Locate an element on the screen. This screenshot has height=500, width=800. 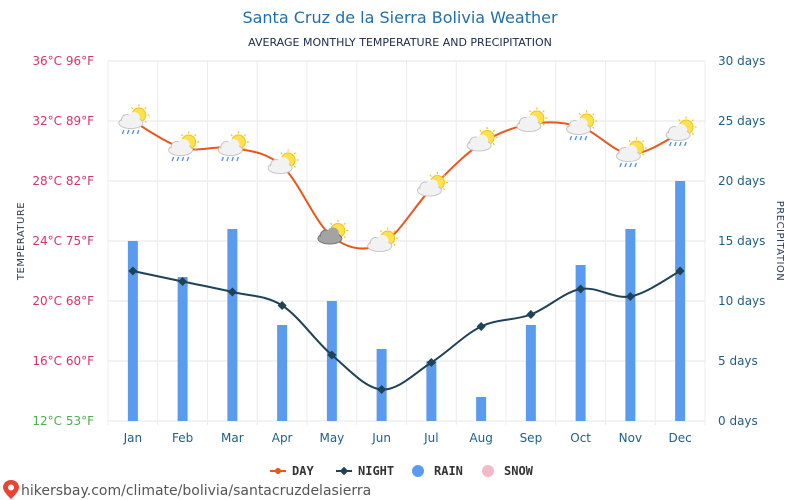
legend-item-day: DAY is located at coordinates (292, 471).